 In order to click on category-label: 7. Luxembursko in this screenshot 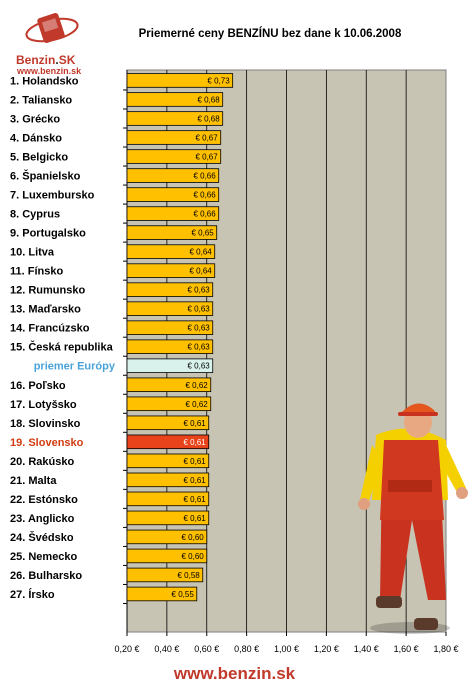, I will do `click(52, 196)`.